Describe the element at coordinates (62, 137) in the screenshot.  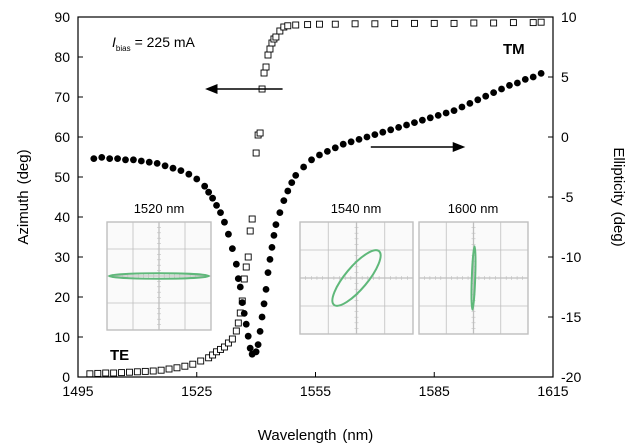
I see `y-left-tick-label: 60` at that location.